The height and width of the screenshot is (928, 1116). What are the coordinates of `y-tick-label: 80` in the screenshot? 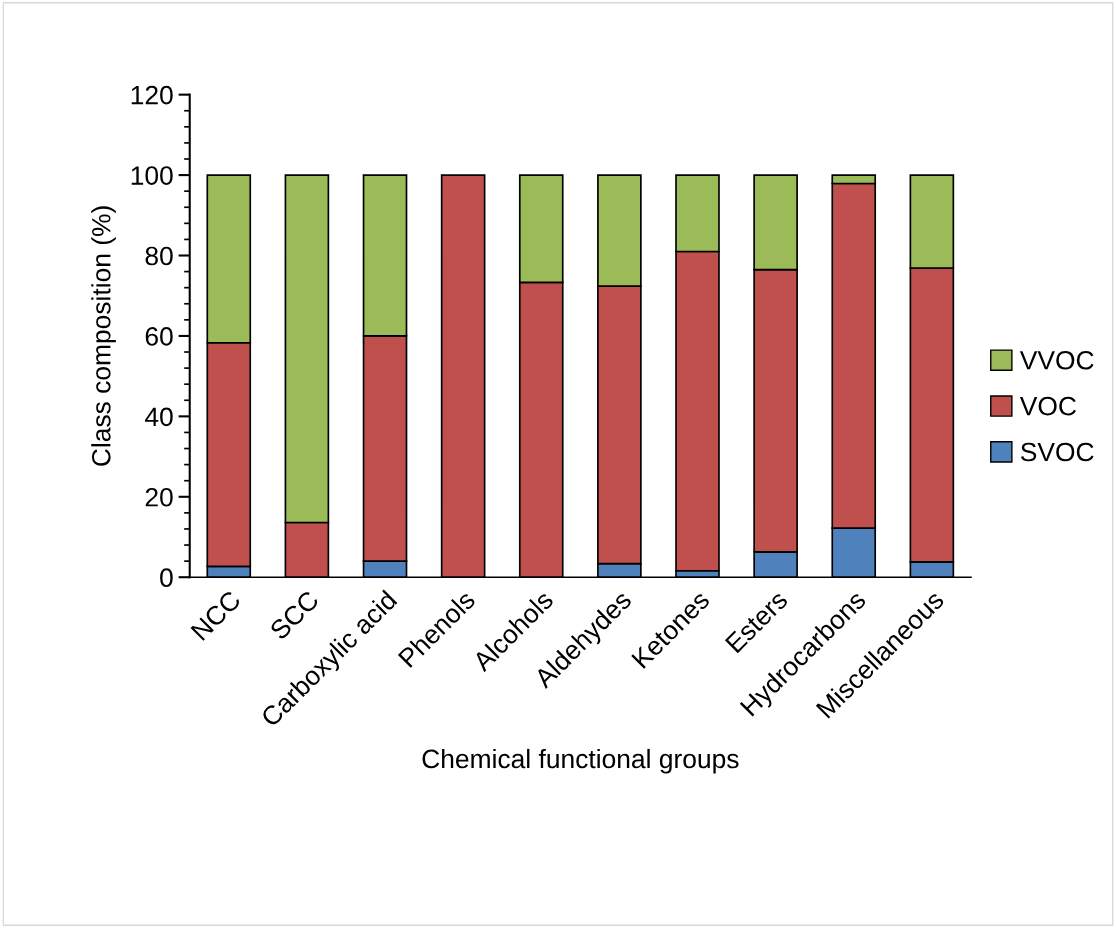 It's located at (159, 256).